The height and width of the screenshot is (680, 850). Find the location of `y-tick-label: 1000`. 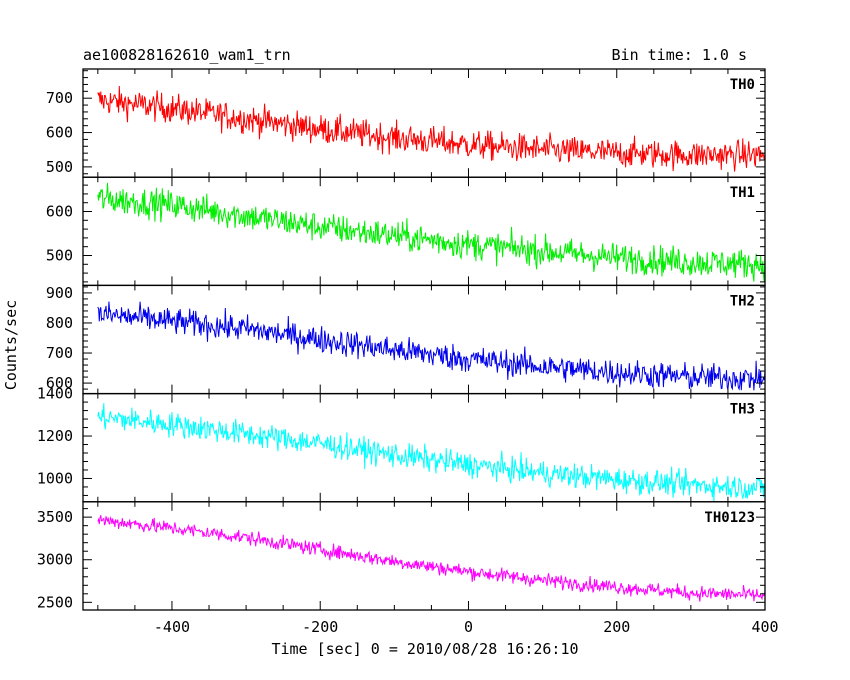

y-tick-label: 1000 is located at coordinates (55, 478).